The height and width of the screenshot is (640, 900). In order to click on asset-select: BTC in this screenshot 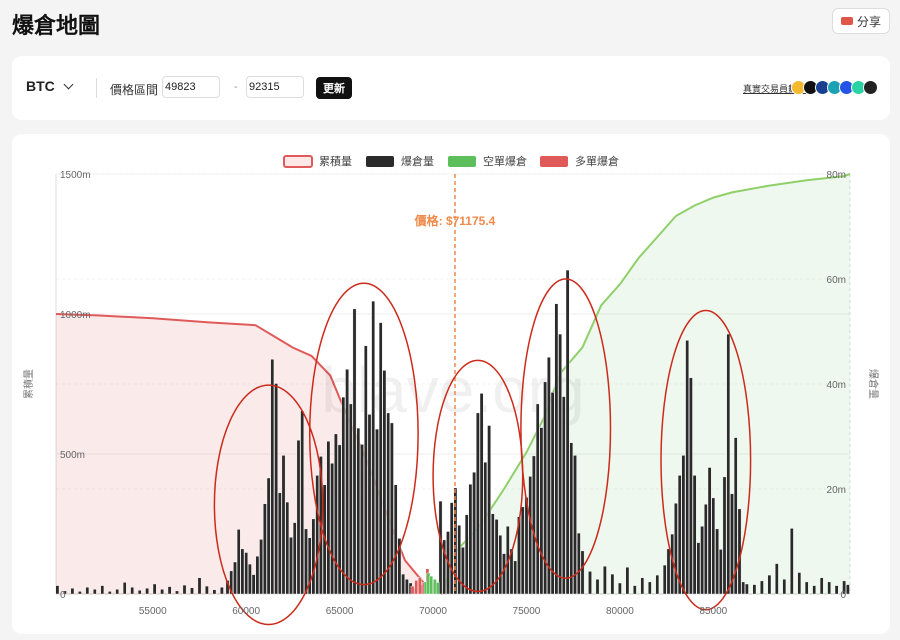, I will do `click(50, 86)`.